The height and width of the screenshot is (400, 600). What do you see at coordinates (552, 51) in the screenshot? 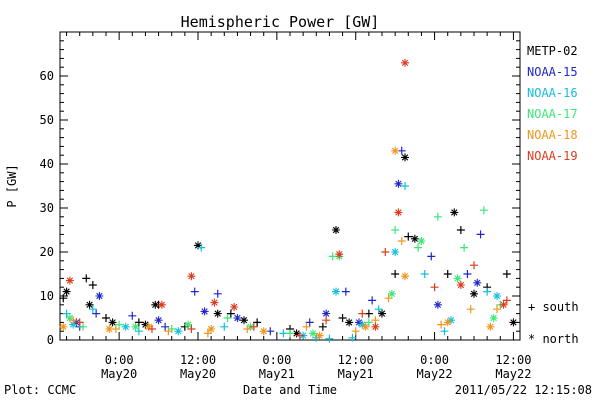
I see `legend-entry-metp-02: METP-02` at bounding box center [552, 51].